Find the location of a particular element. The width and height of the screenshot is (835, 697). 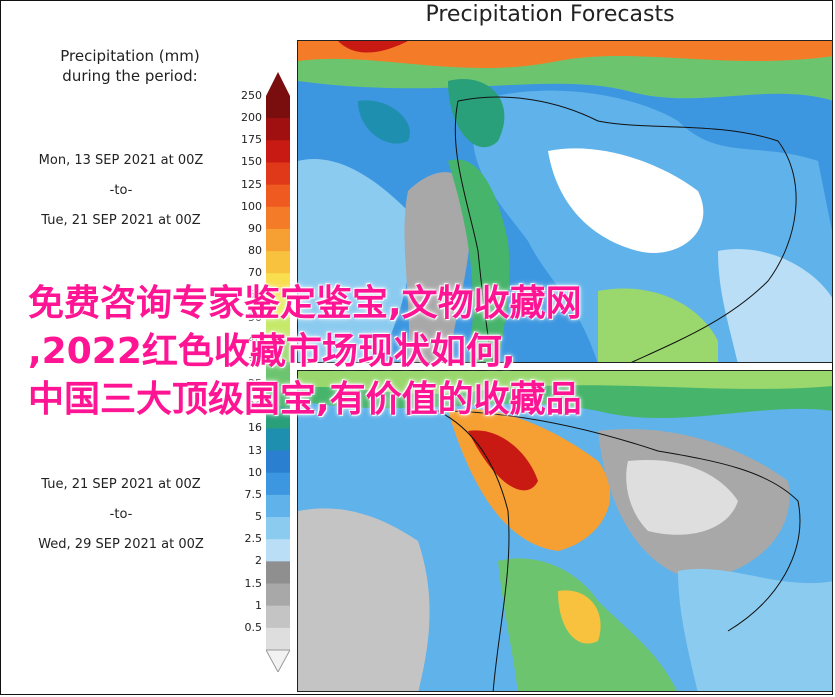

overlay-line-3: 中国三大顶级国宝,有价值的收藏品 is located at coordinates (305, 399).